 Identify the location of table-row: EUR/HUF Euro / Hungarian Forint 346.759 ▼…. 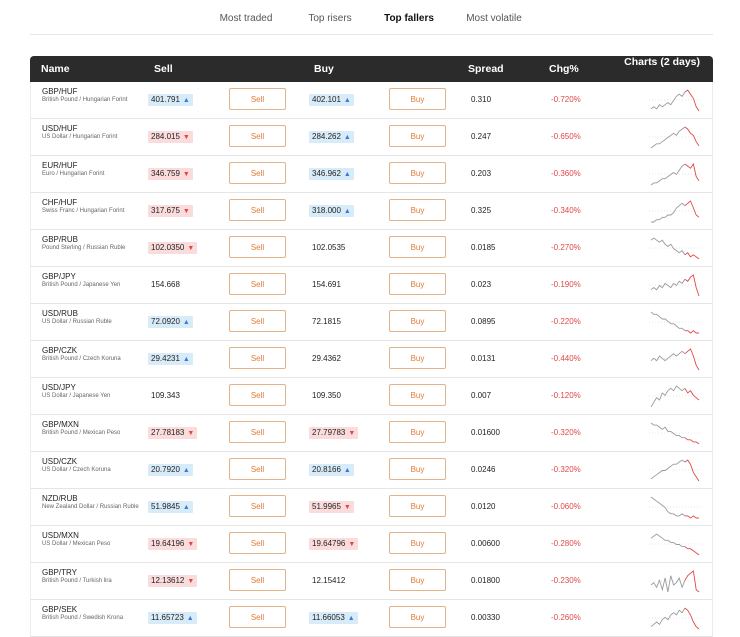
(371, 174).